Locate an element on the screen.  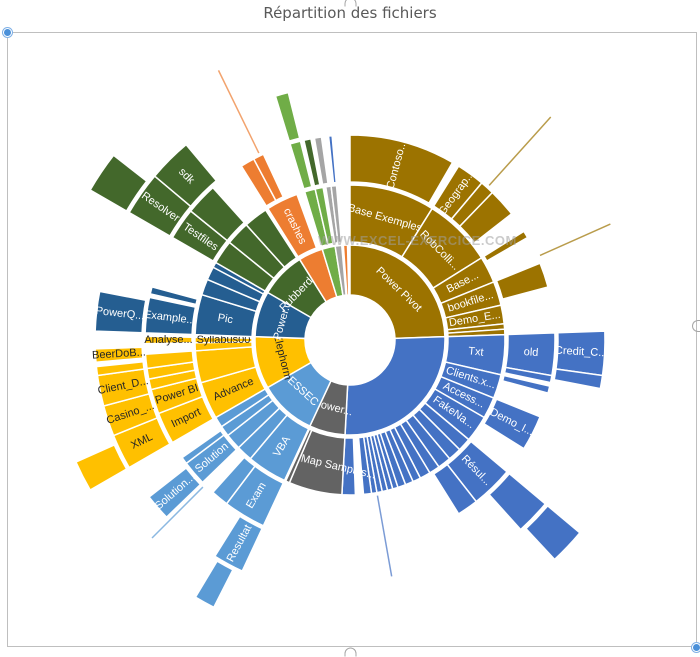
resize-handle-top-left is located at coordinates (7, 32).